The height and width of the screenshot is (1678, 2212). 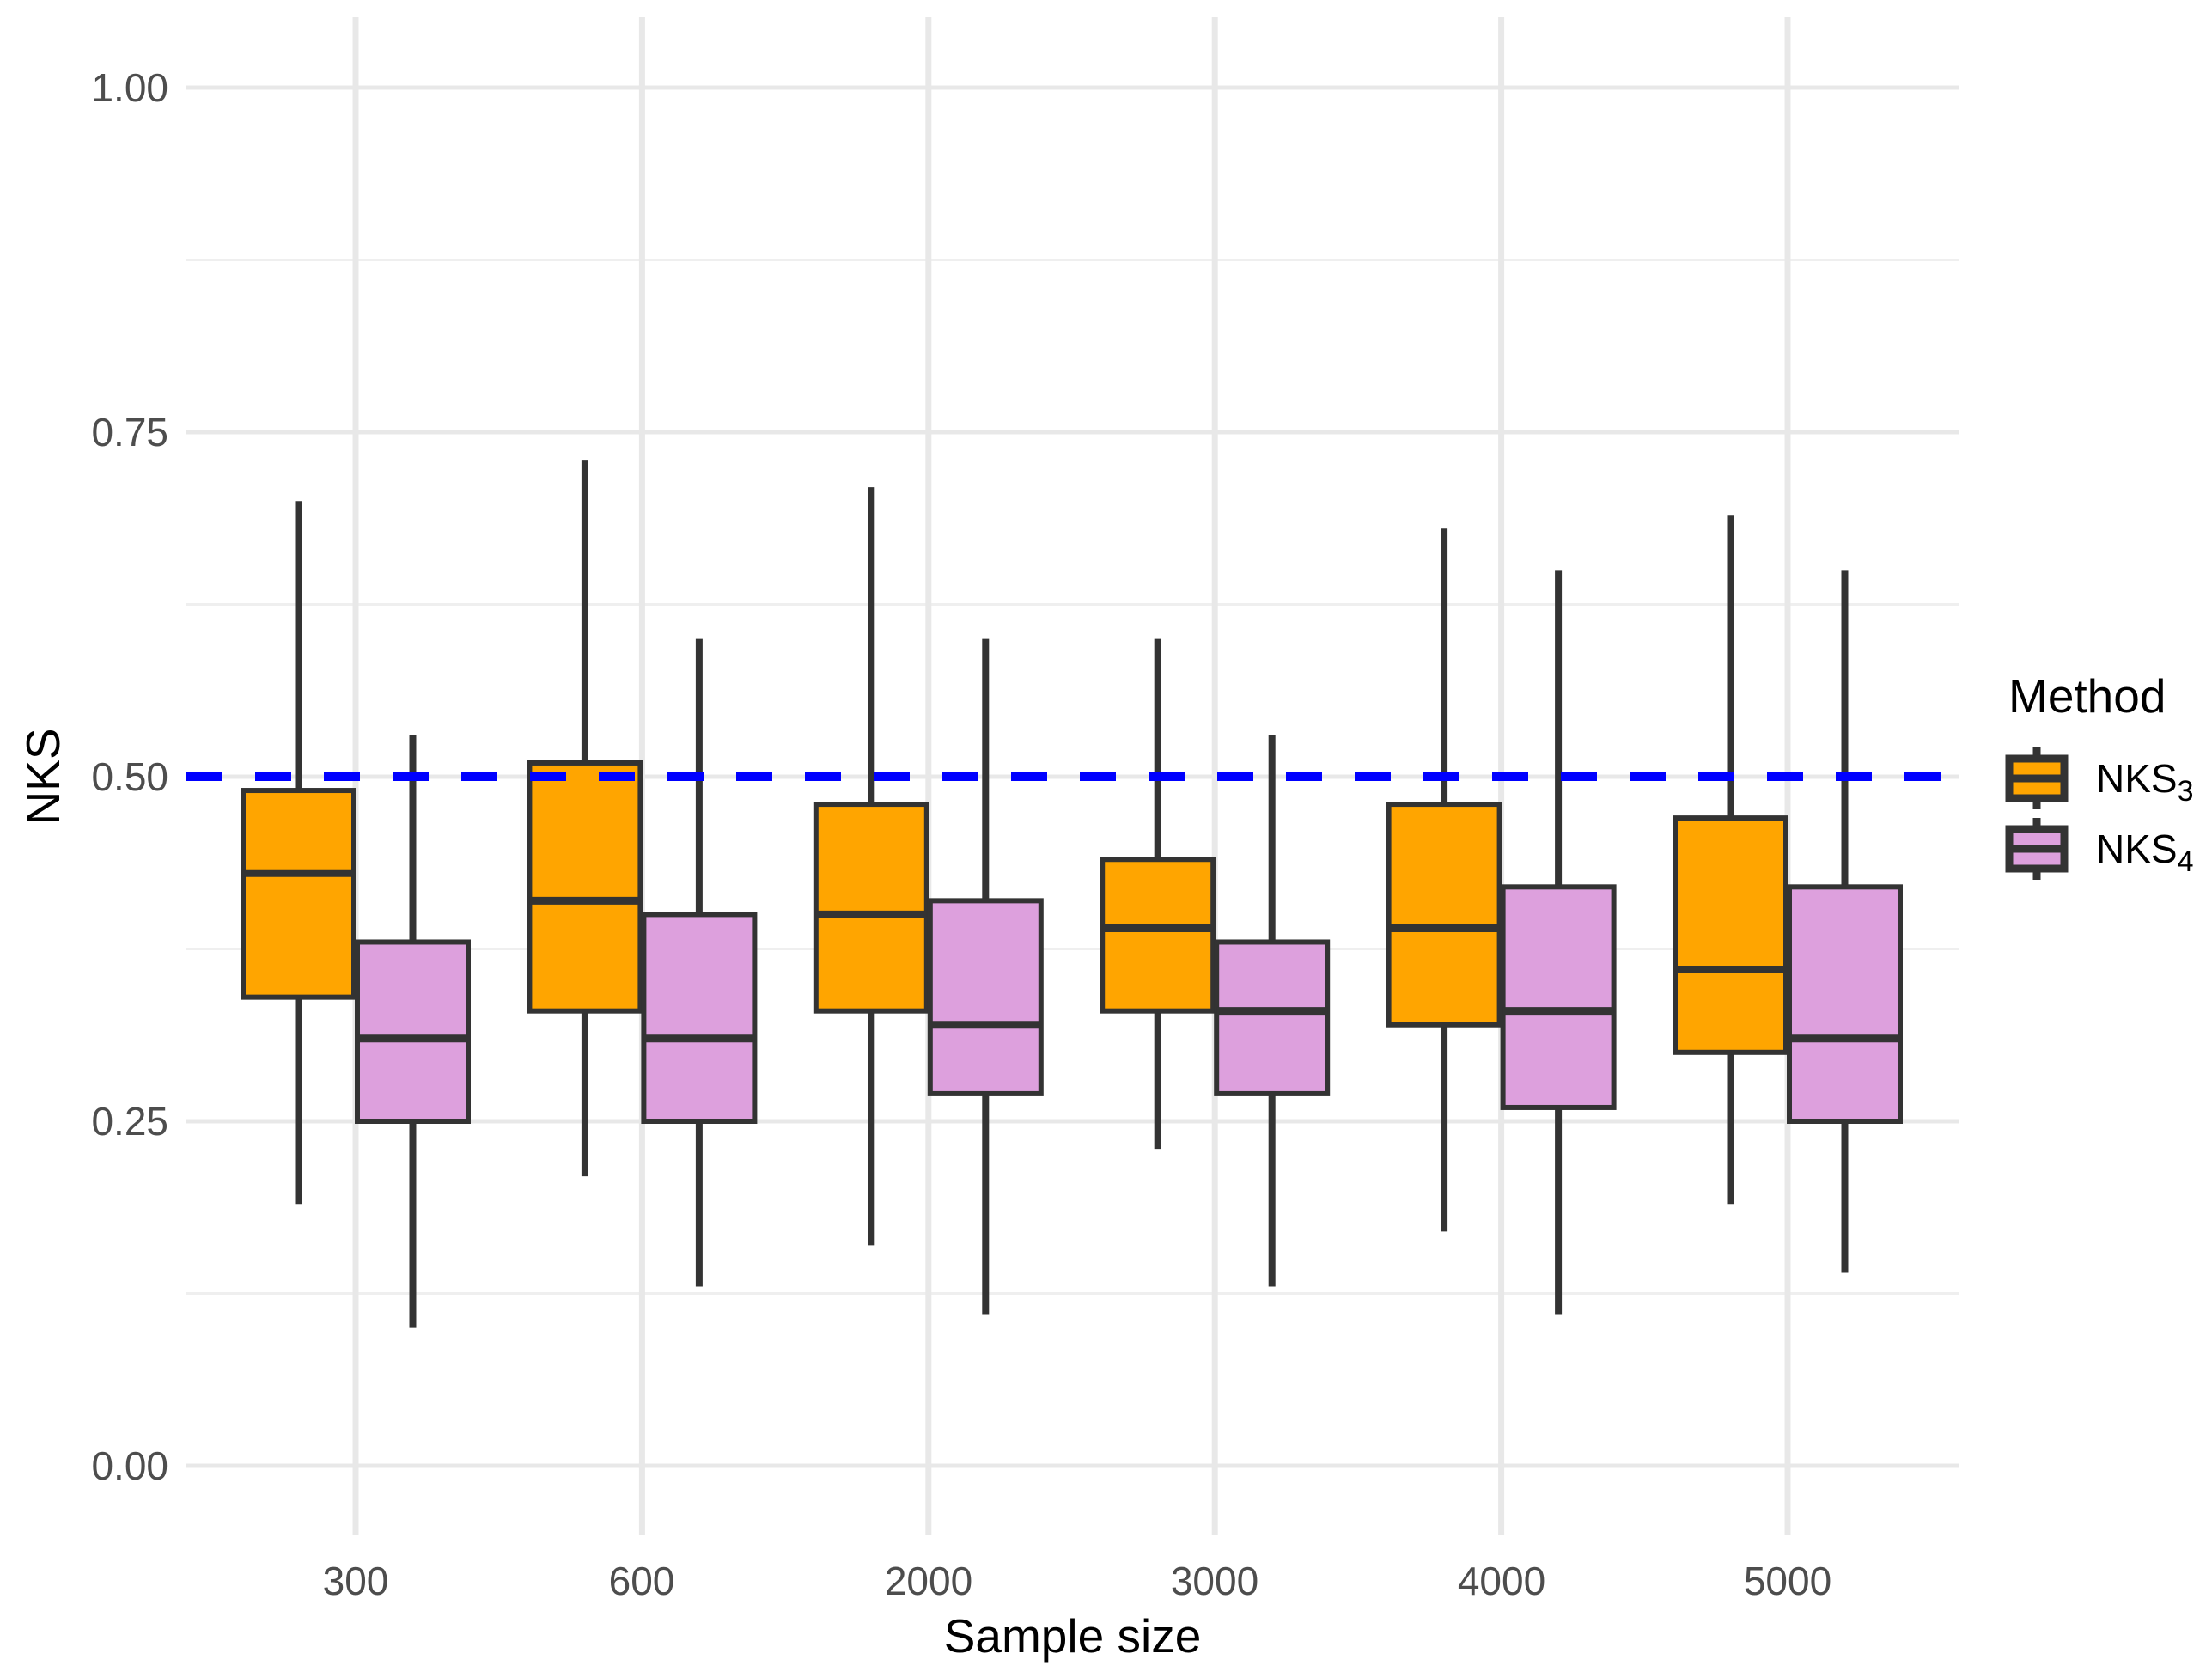 I want to click on legend-label-nks3: NKS3, so click(x=2145, y=780).